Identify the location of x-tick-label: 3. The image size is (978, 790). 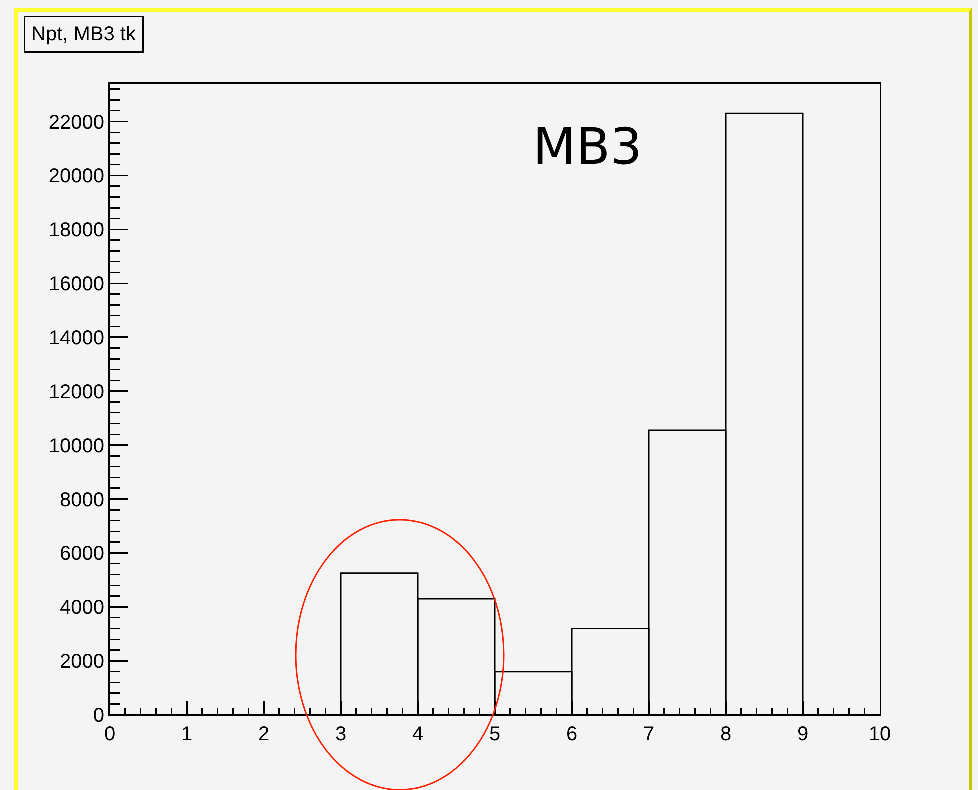
(341, 735).